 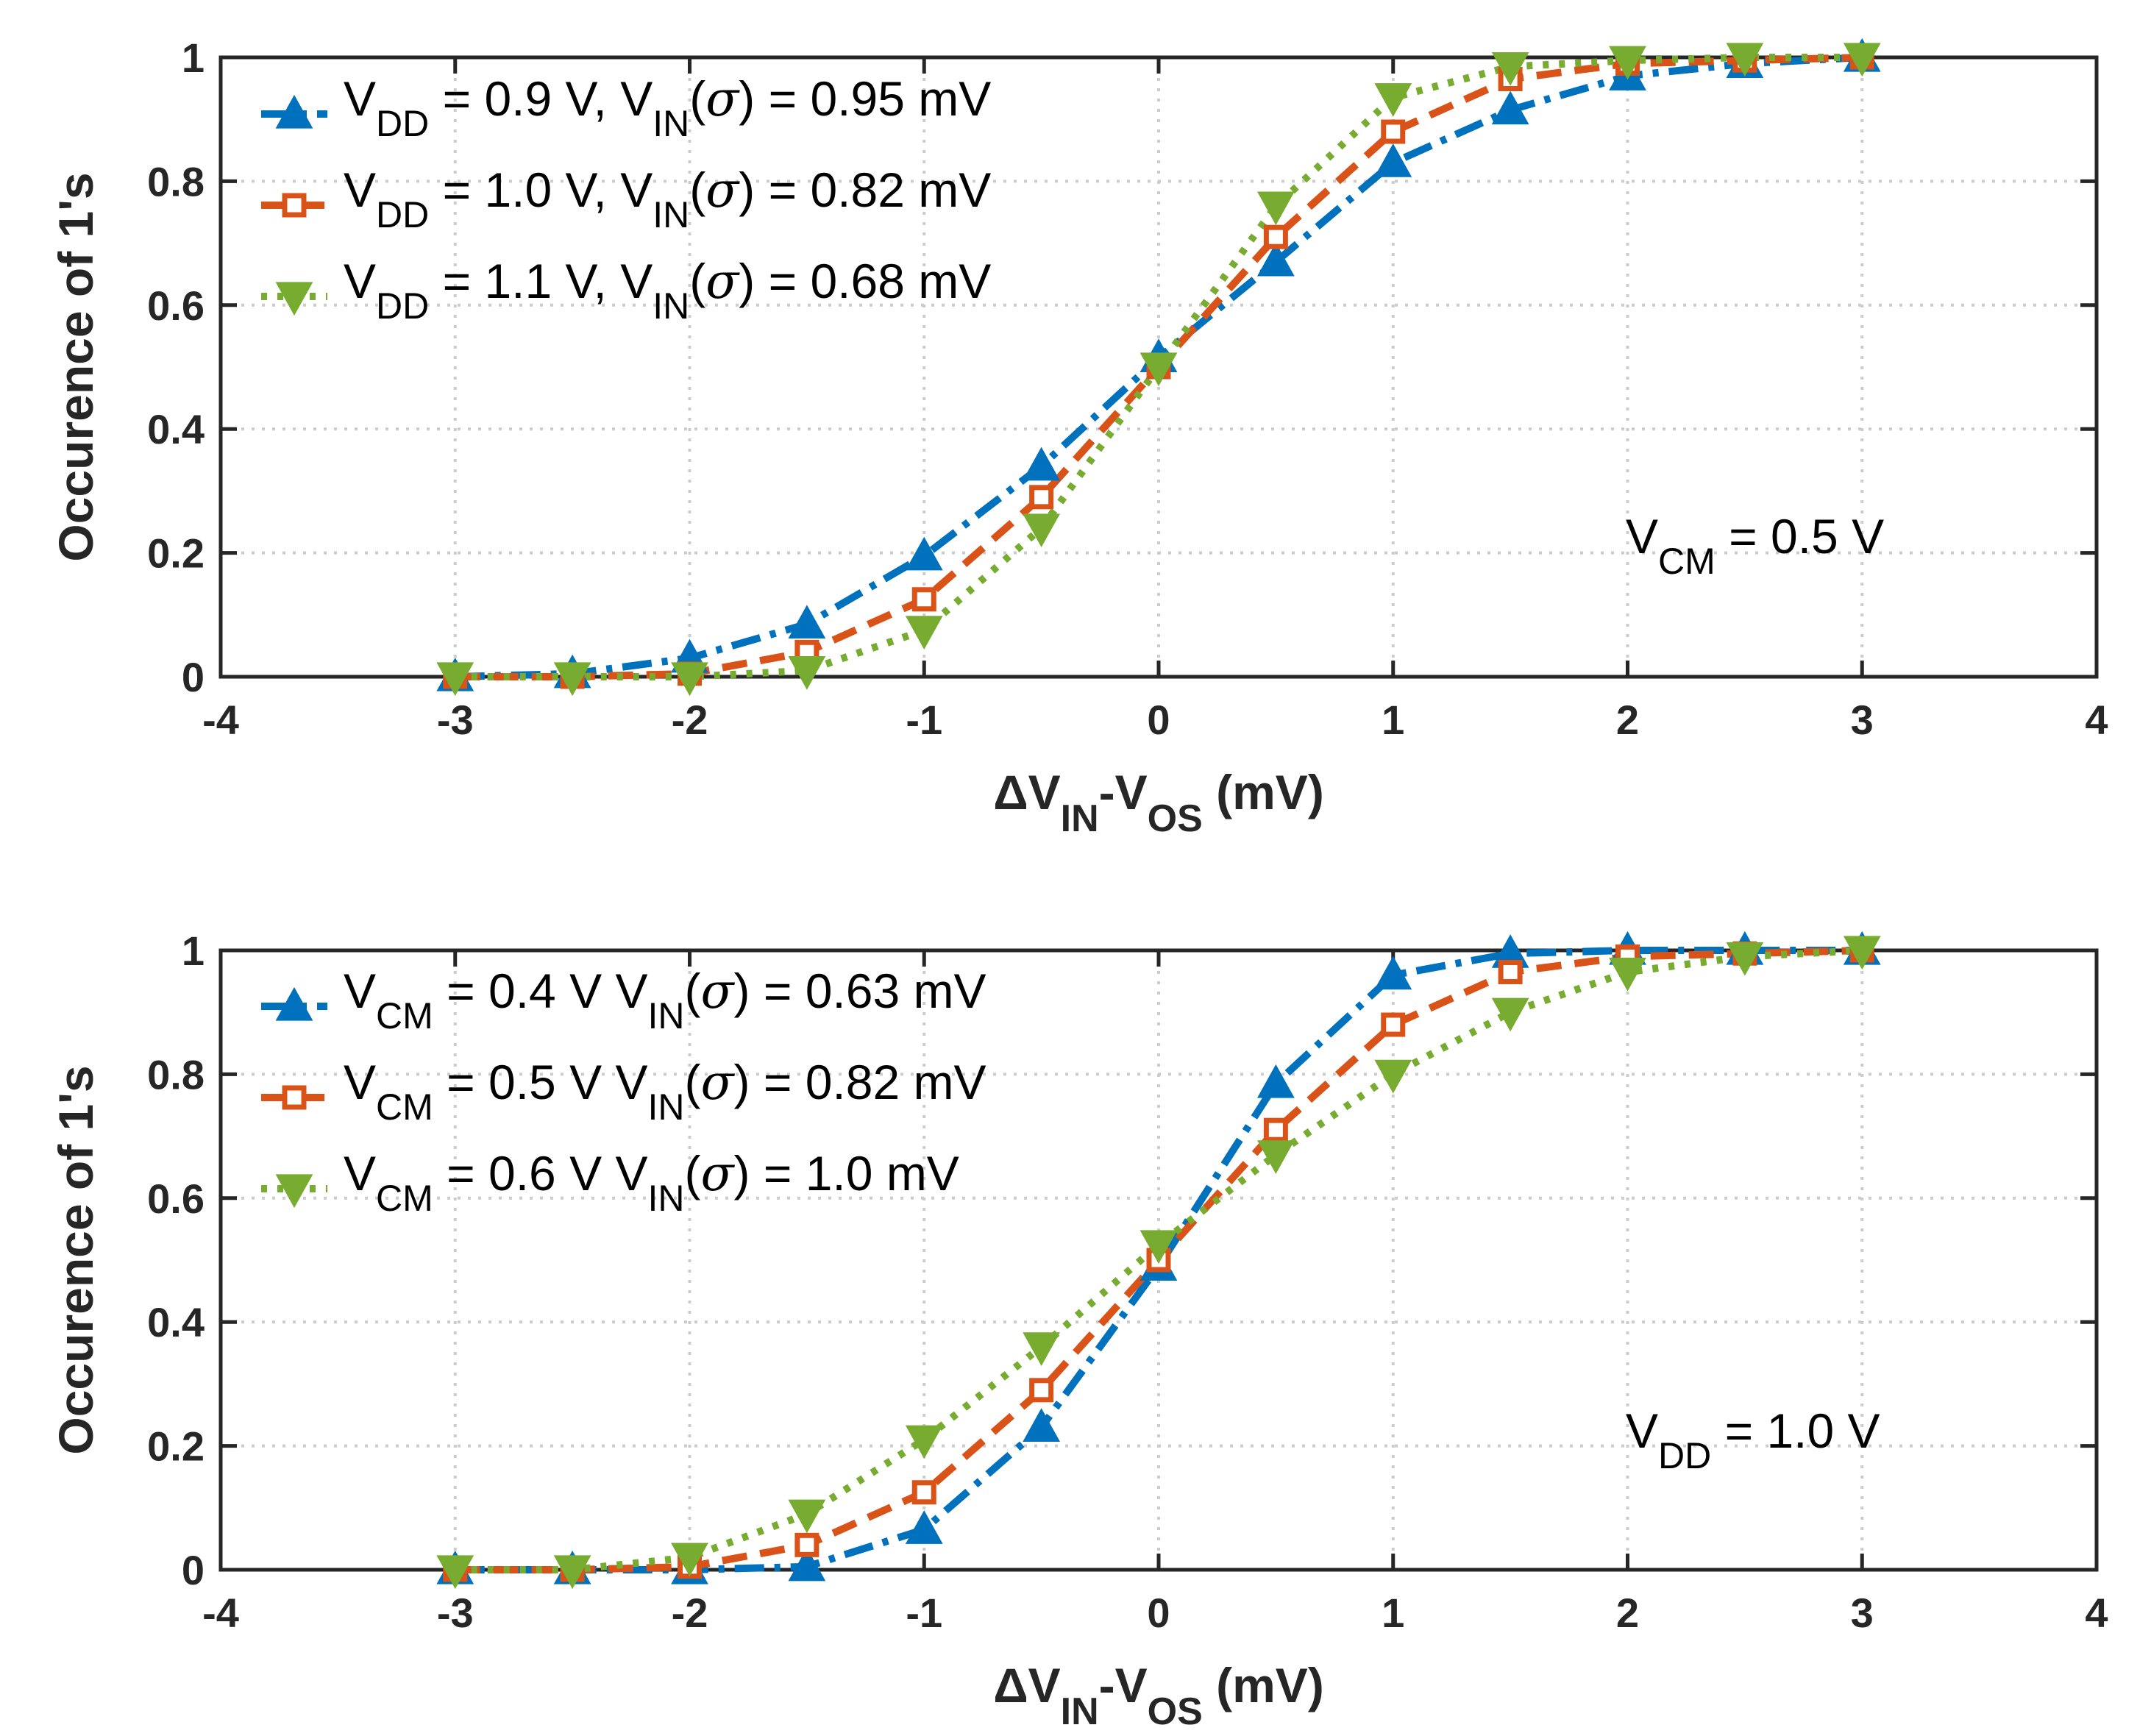 What do you see at coordinates (667, 107) in the screenshot?
I see `legend-entry-1: VDD = 0.9 V, VIN(σ) = 0.95 mV` at bounding box center [667, 107].